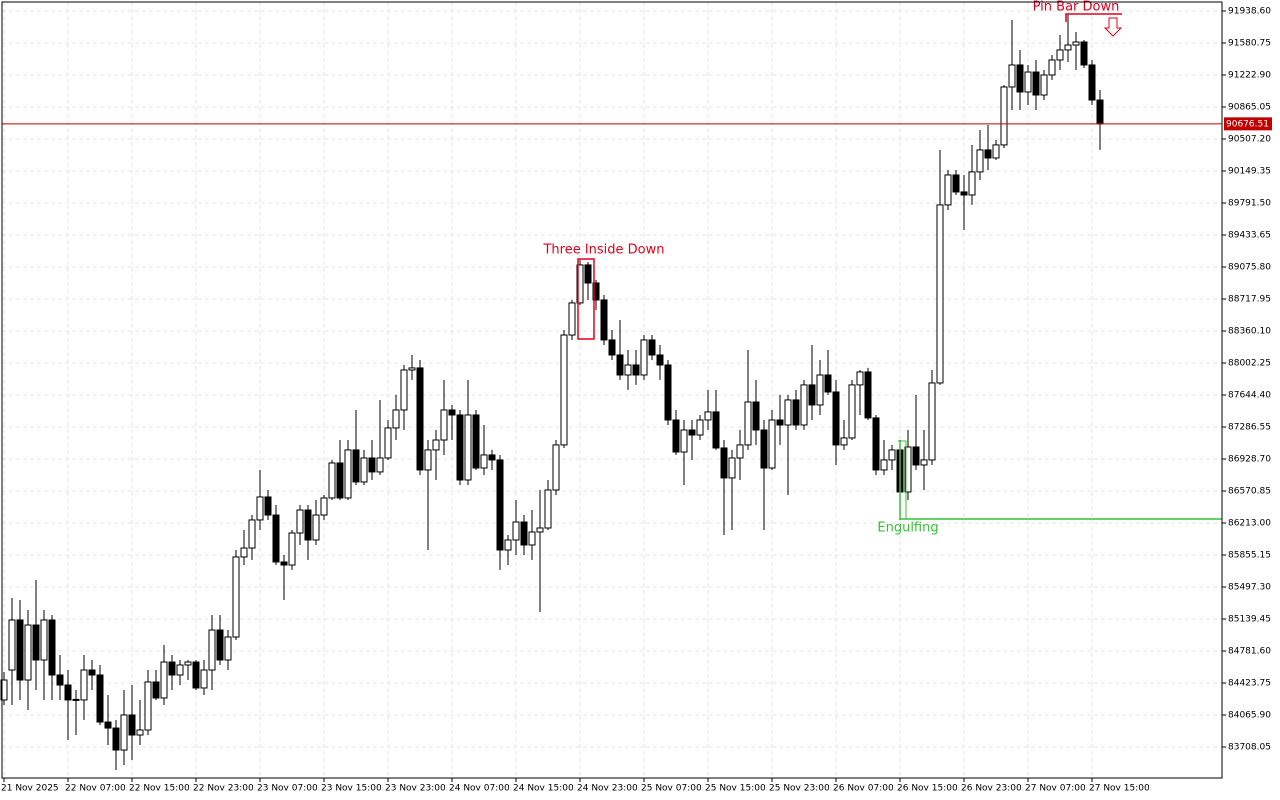 The image size is (1280, 800). I want to click on y-tick-label: 88360.10, so click(1249, 331).